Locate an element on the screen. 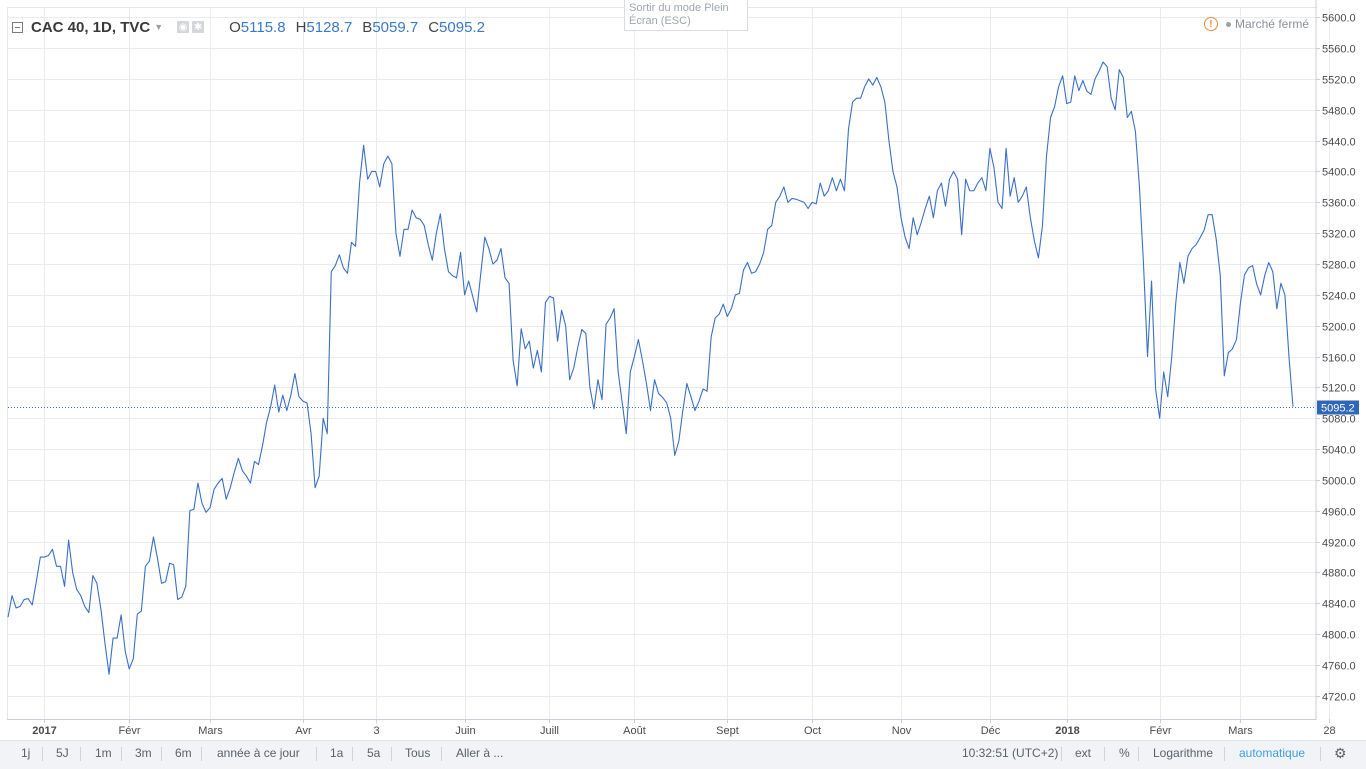 This screenshot has height=769, width=1366. y-tick-label: 4800.0 is located at coordinates (1339, 636).